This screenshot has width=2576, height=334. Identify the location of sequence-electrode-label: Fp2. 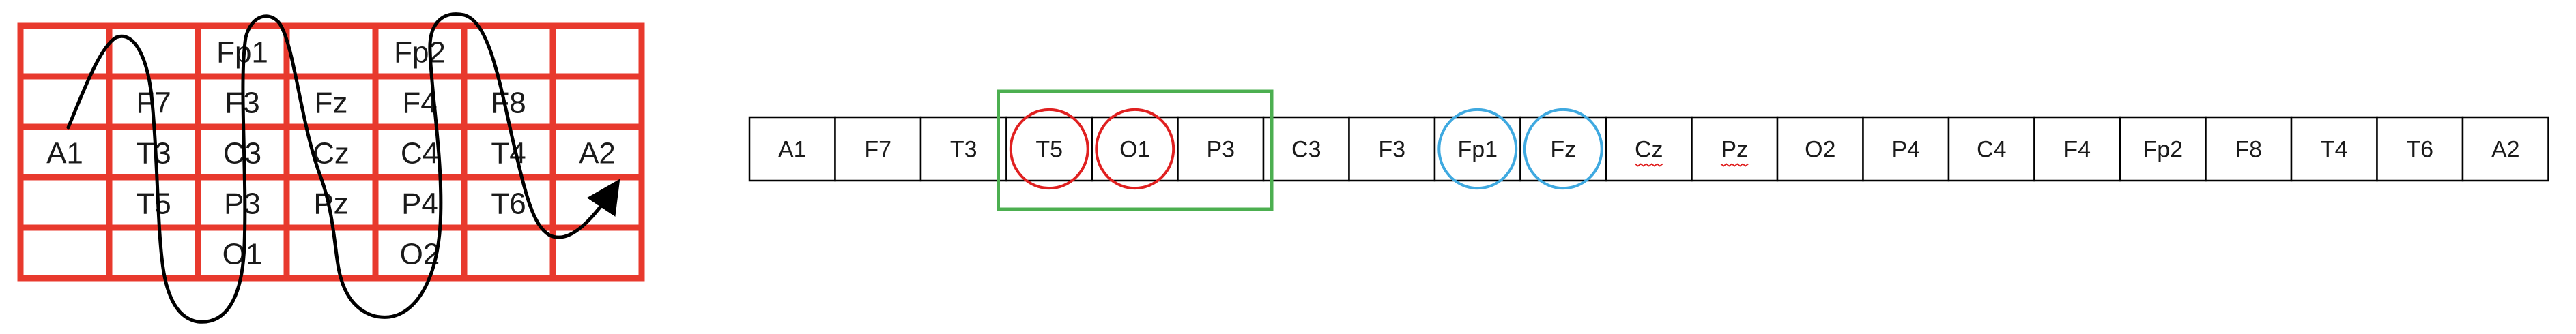
(2163, 150).